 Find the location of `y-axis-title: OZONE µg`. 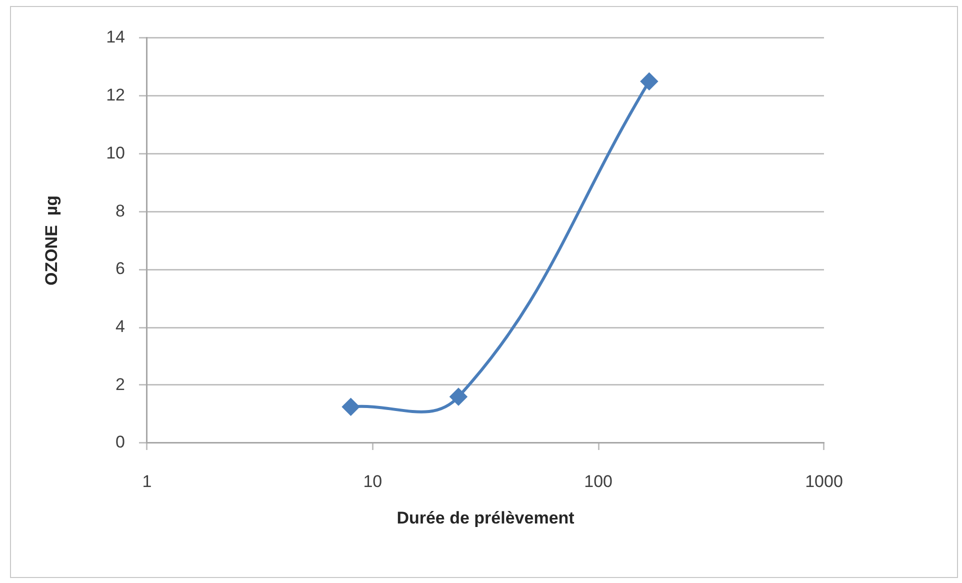

y-axis-title: OZONE µg is located at coordinates (51, 240).